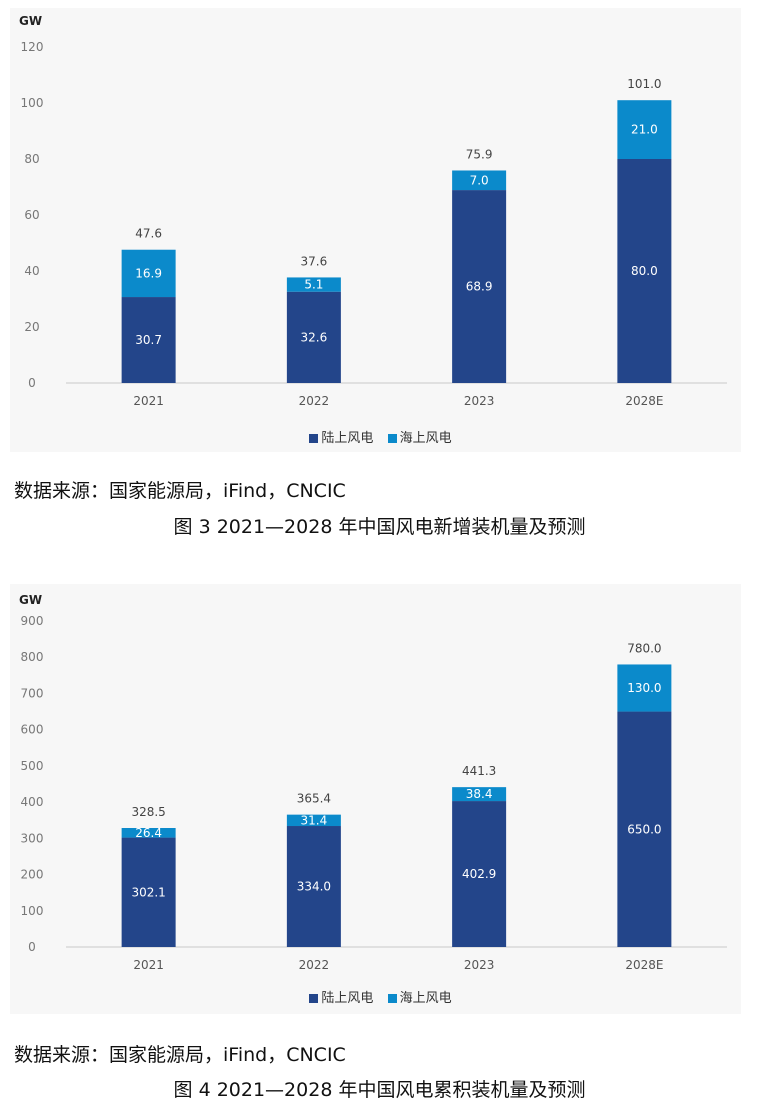 The width and height of the screenshot is (759, 1115). I want to click on data-label-offshore: 16.9, so click(148, 273).